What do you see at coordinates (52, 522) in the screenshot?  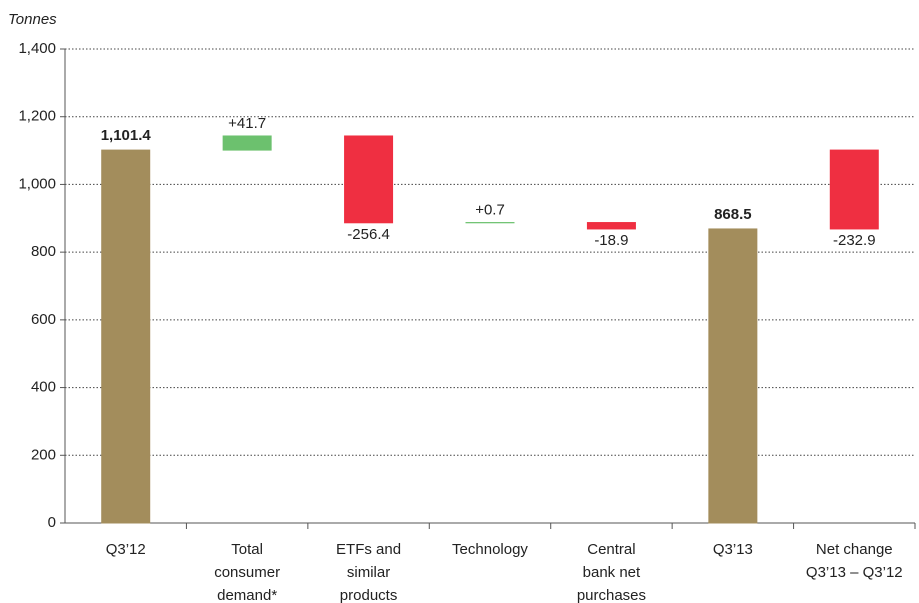 I see `y-tick-label: 0` at bounding box center [52, 522].